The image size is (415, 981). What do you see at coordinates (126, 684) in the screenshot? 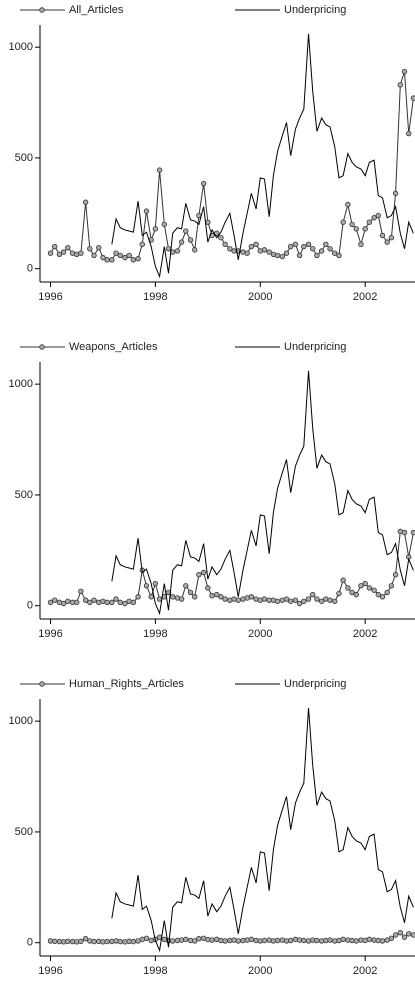
I see `legend-label: Human_Rights_Articles` at bounding box center [126, 684].